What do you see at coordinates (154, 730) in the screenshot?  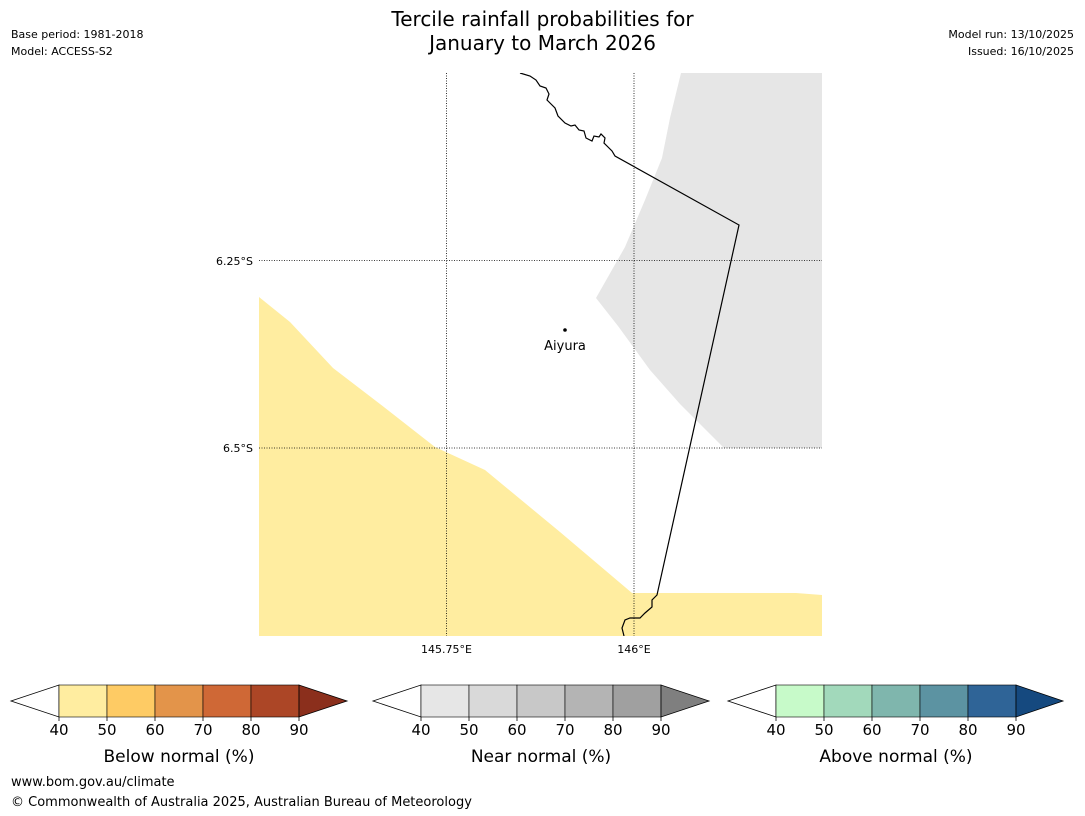 I see `below-tick-label: 60` at bounding box center [154, 730].